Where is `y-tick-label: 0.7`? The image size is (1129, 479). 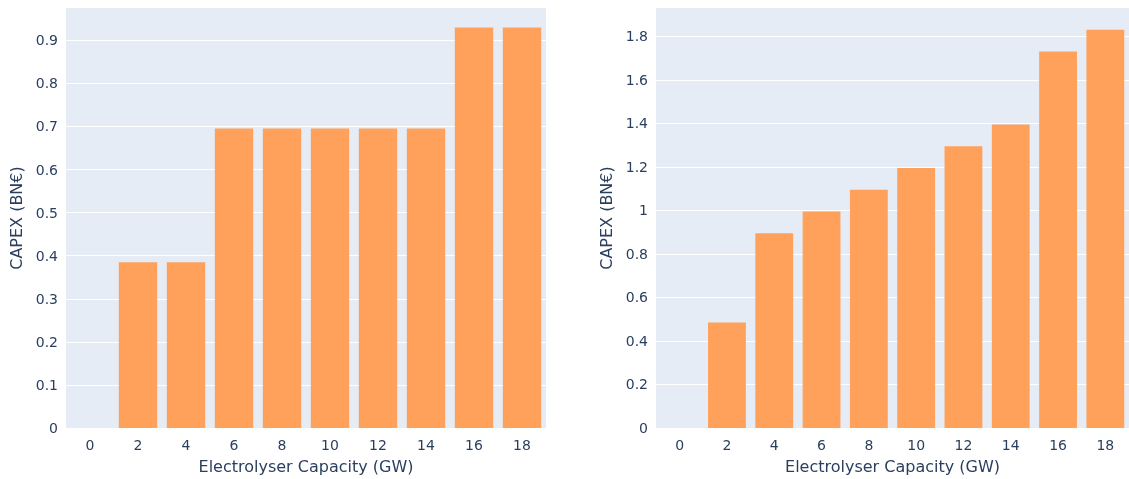
y-tick-label: 0.7 is located at coordinates (46, 126).